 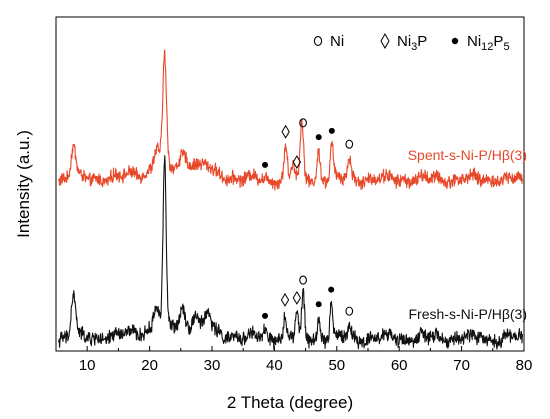 What do you see at coordinates (467, 155) in the screenshot?
I see `series-label-spent: Spent-s-Ni-P/Hβ(3)` at bounding box center [467, 155].